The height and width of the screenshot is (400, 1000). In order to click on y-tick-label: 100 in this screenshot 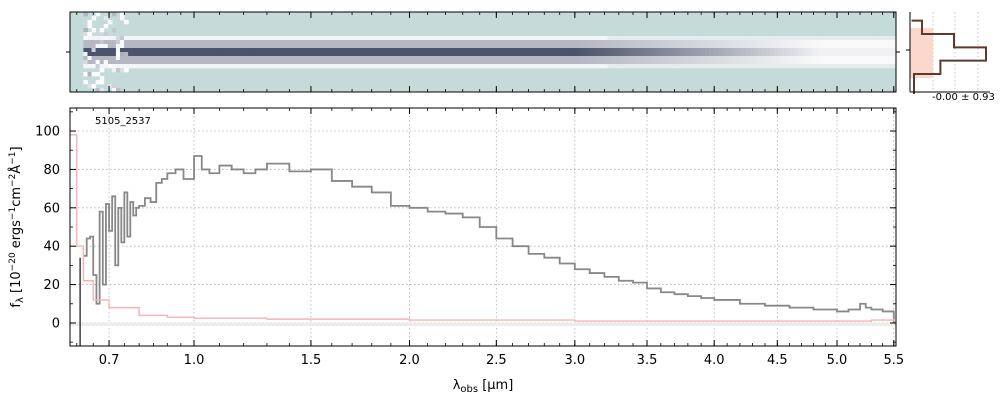, I will do `click(47, 132)`.